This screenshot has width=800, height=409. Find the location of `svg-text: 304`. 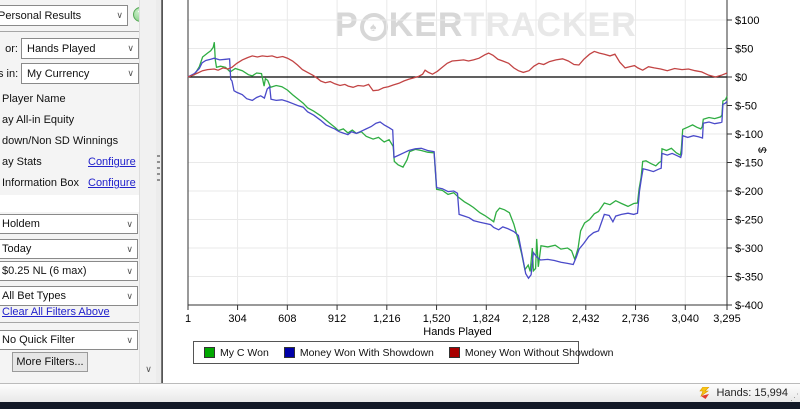

svg-text: 304 is located at coordinates (237, 319).